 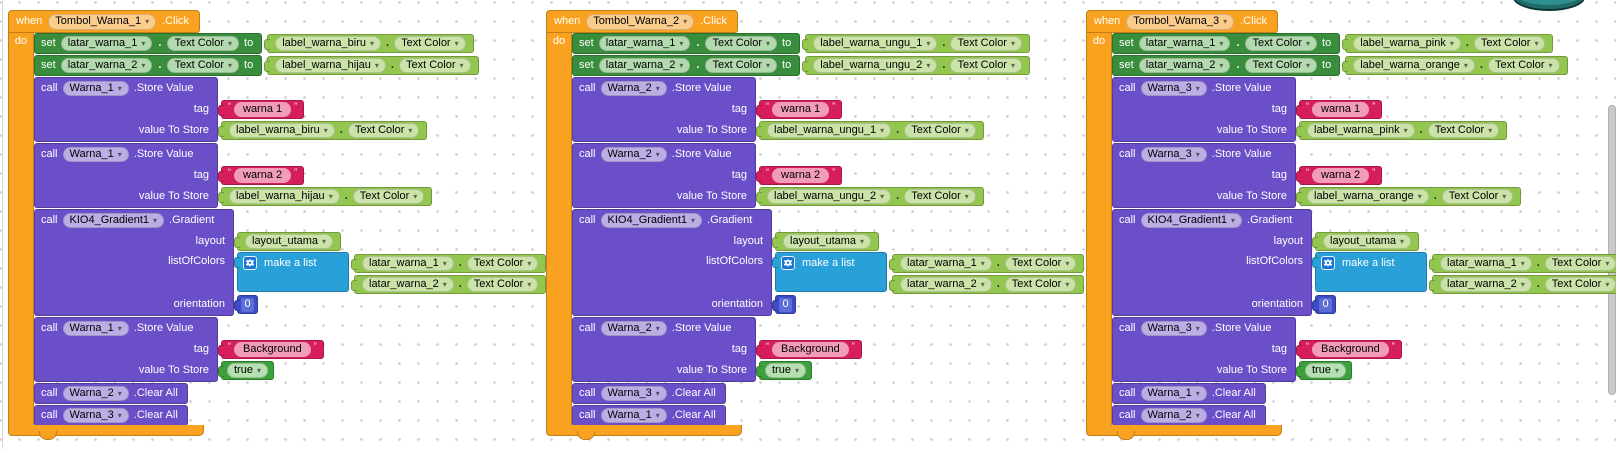 I want to click on getter-block: label_warna_hijau ▾. Text Color ▾, so click(x=371, y=65).